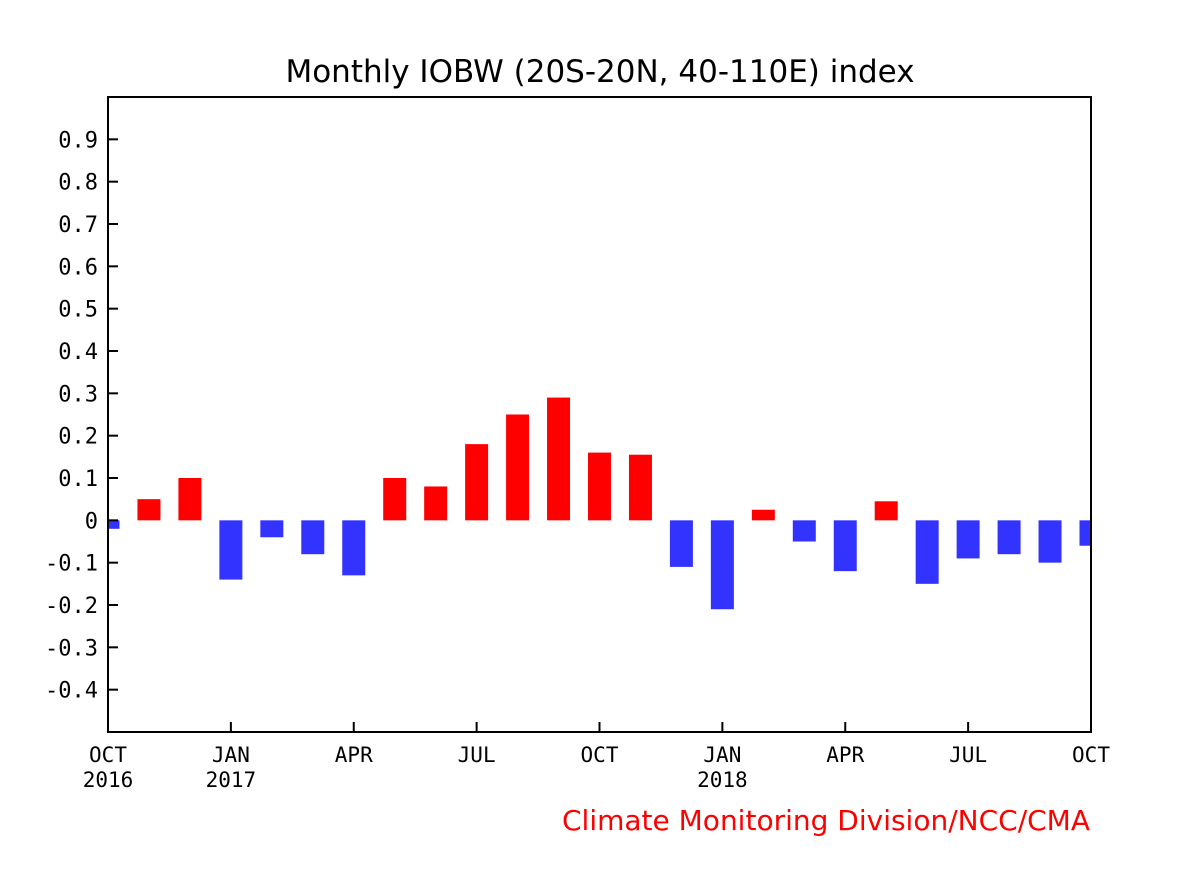 The image size is (1187, 870). Describe the element at coordinates (108, 780) in the screenshot. I see `x-tick-year: 2016` at that location.